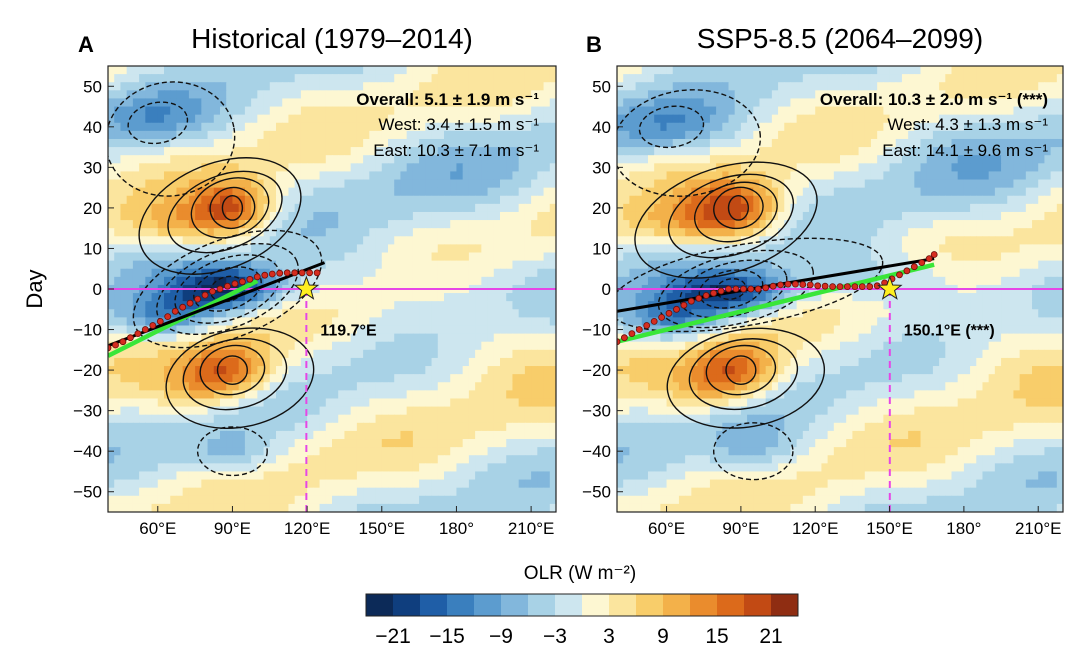 This screenshot has width=1080, height=660. What do you see at coordinates (235, 284) in the screenshot?
I see `phase-point` at bounding box center [235, 284].